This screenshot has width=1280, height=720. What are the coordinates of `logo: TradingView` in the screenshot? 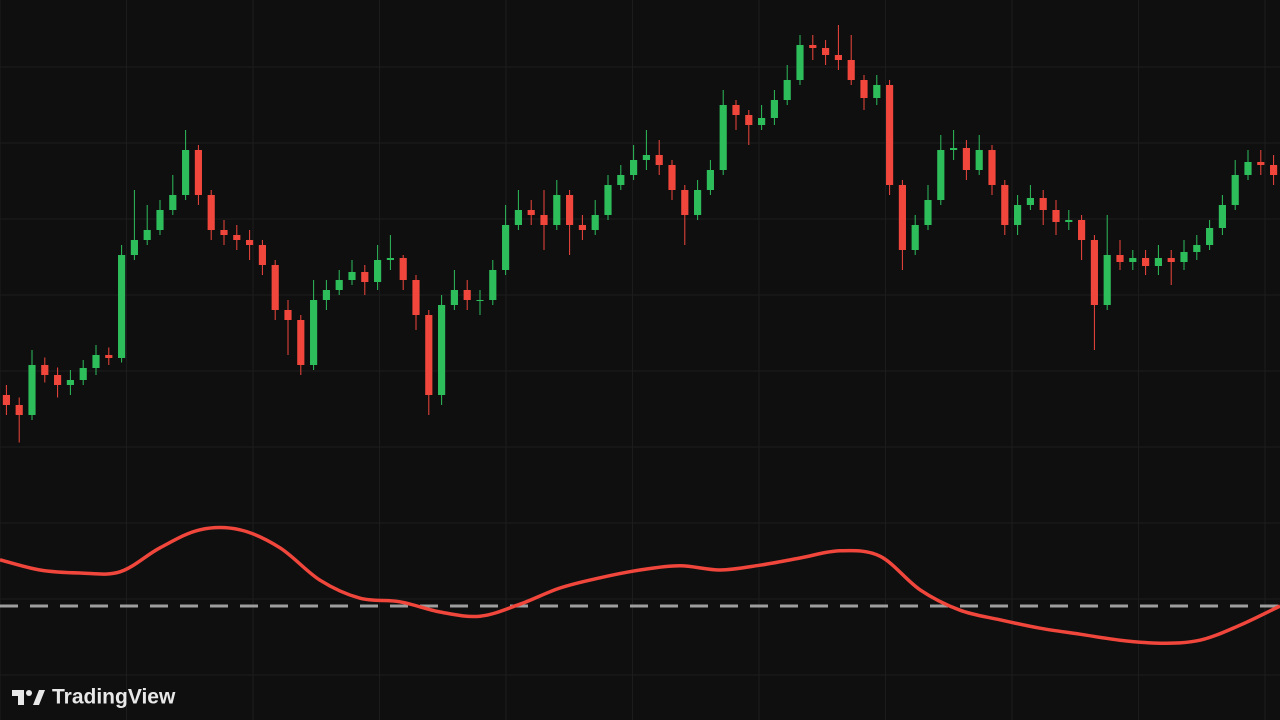 It's located at (94, 697).